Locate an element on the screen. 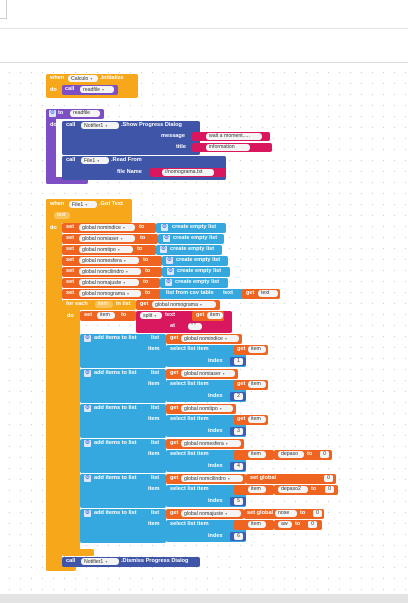 The width and height of the screenshot is (408, 603). global-dropdown-nomcilindro: global nomcilindro ▾ is located at coordinates (110, 271).